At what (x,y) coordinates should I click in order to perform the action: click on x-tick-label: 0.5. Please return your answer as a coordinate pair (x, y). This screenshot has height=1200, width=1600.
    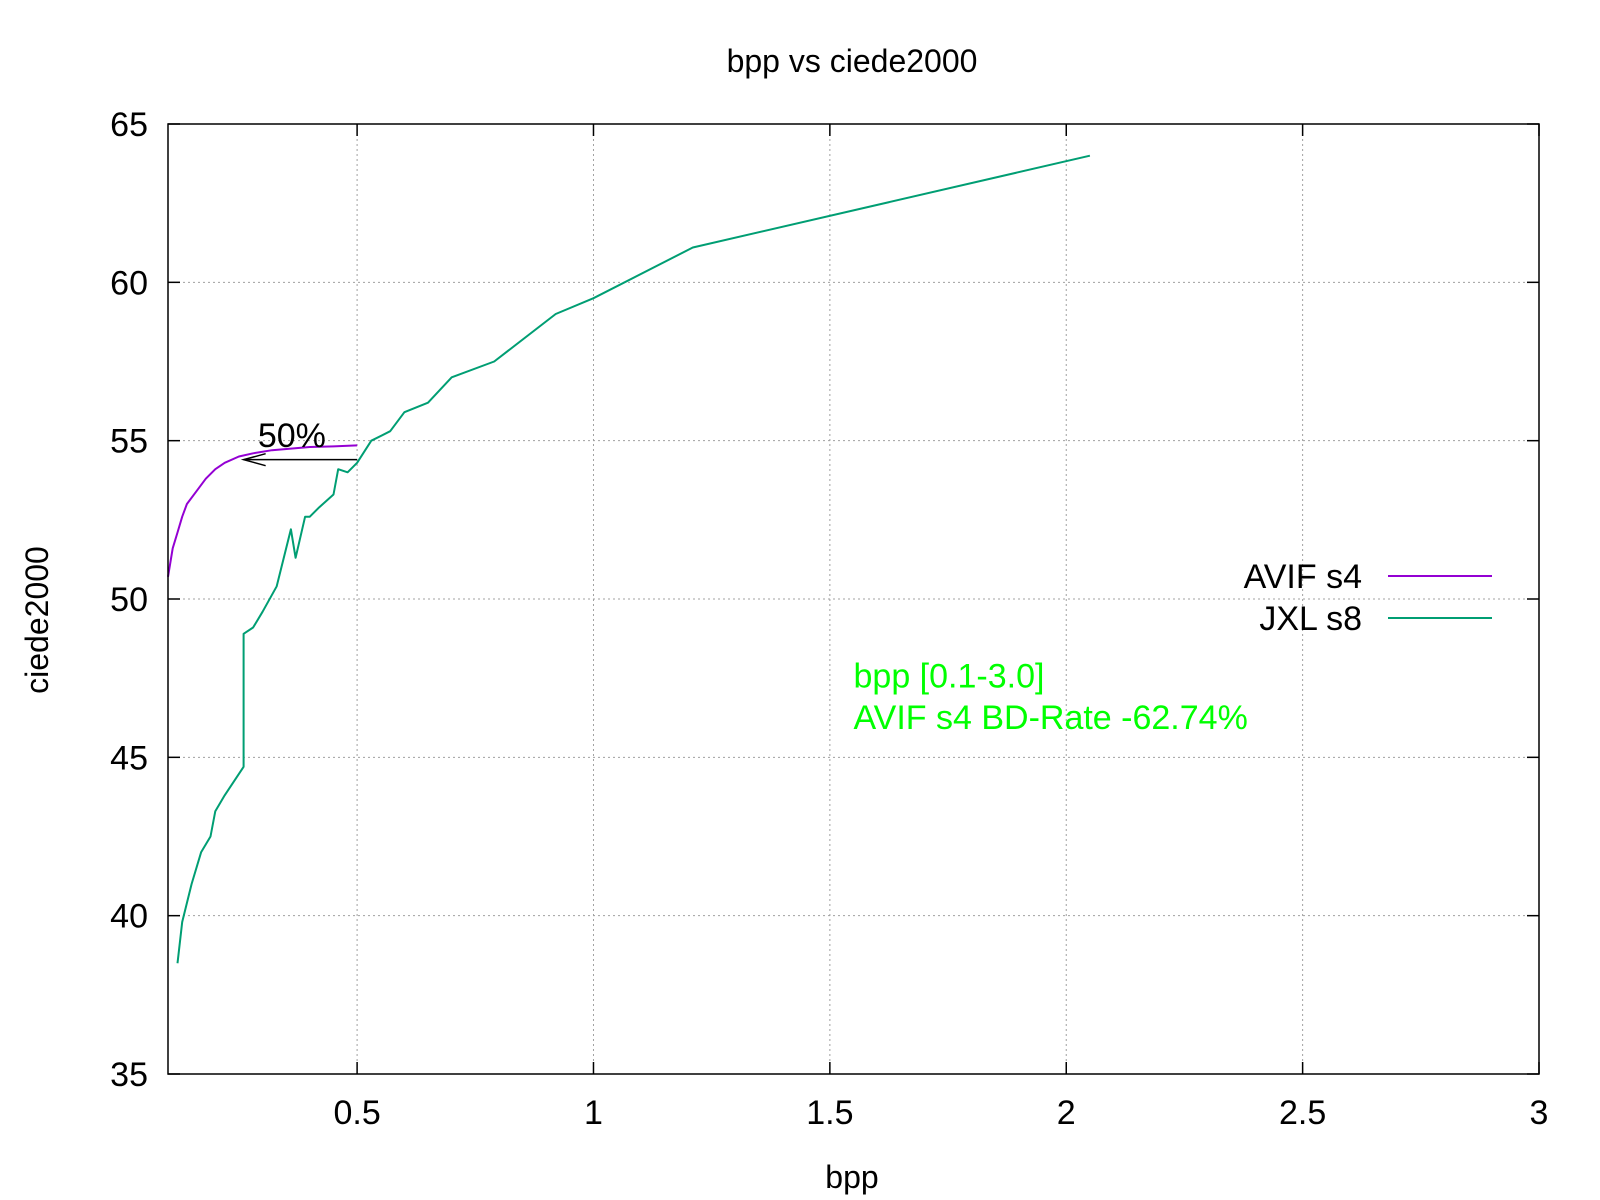
    Looking at the image, I should click on (356, 1113).